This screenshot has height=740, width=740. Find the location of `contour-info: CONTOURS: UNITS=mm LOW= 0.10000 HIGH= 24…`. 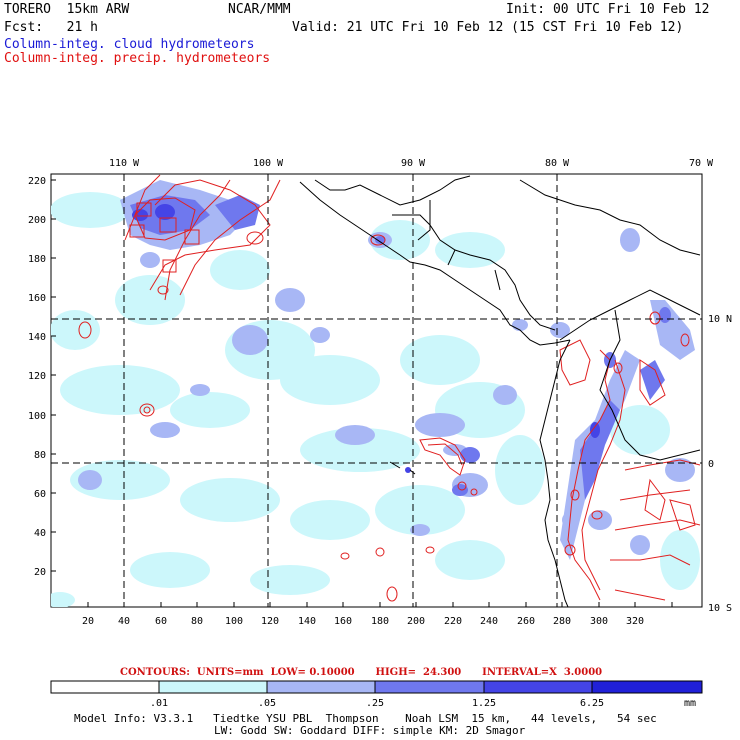

contour-info: CONTOURS: UNITS=mm LOW= 0.10000 HIGH= 24… is located at coordinates (361, 672).